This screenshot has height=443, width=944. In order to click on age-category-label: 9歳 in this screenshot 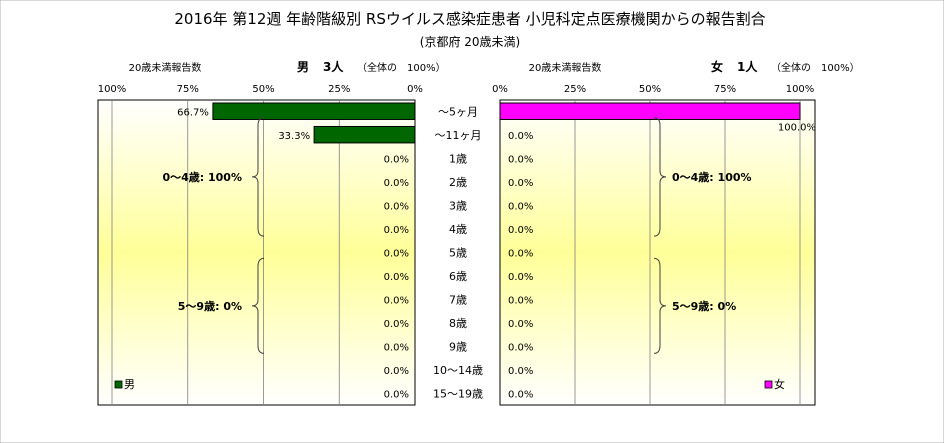, I will do `click(458, 346)`.